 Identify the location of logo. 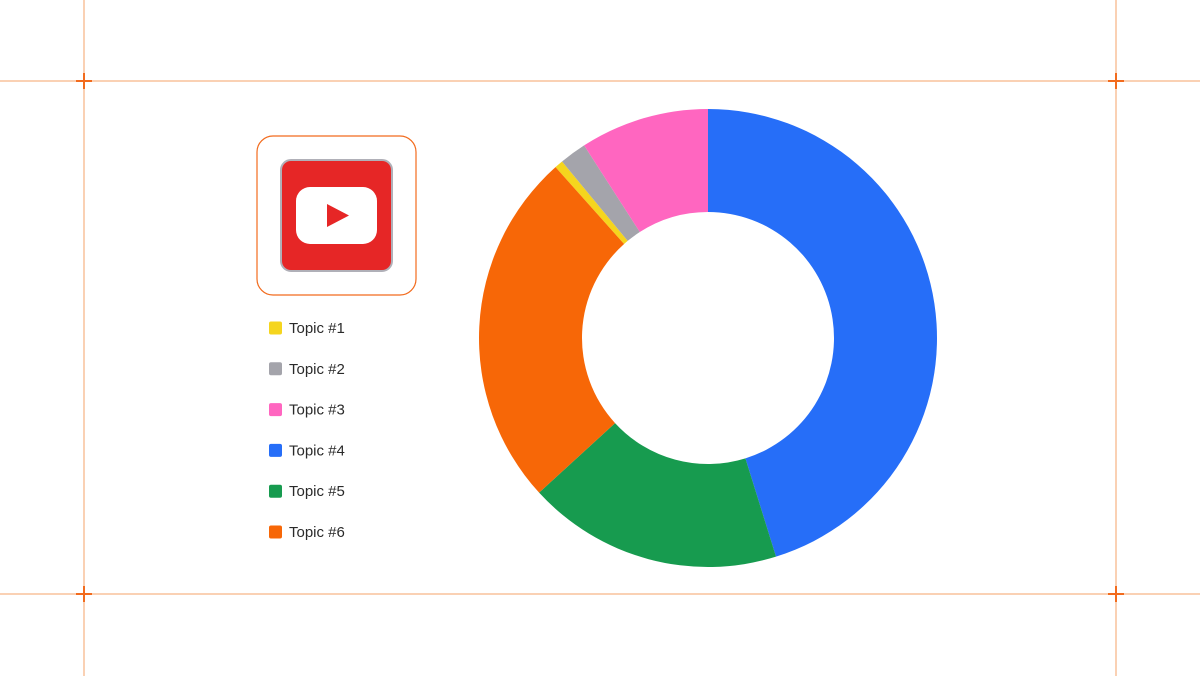
(336, 215).